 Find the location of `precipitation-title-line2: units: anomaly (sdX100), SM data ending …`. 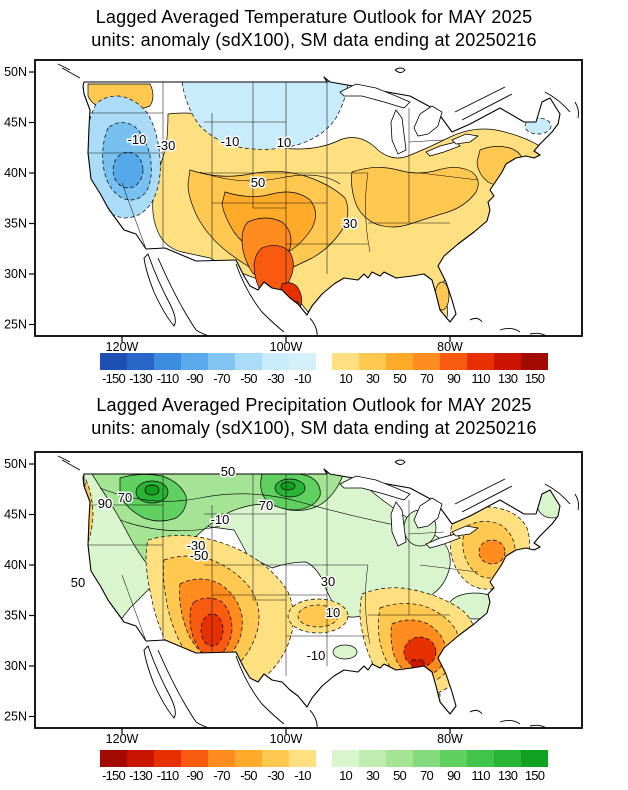

precipitation-title-line2: units: anomaly (sdX100), SM data ending … is located at coordinates (314, 428).